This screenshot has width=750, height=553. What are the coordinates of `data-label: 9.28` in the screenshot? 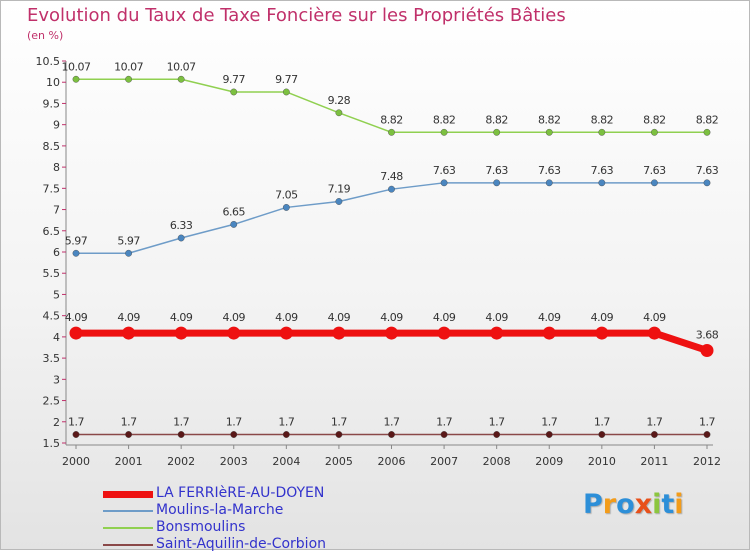 It's located at (339, 100).